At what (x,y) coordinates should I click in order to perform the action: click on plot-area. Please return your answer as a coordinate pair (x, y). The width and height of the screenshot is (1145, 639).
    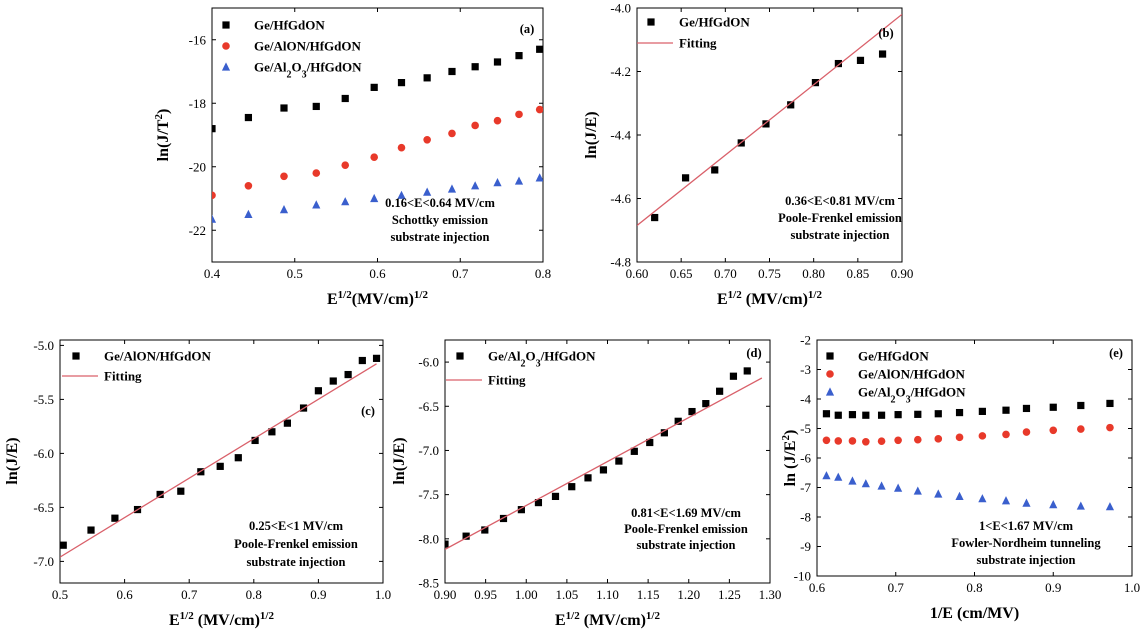
    Looking at the image, I should click on (604, 458).